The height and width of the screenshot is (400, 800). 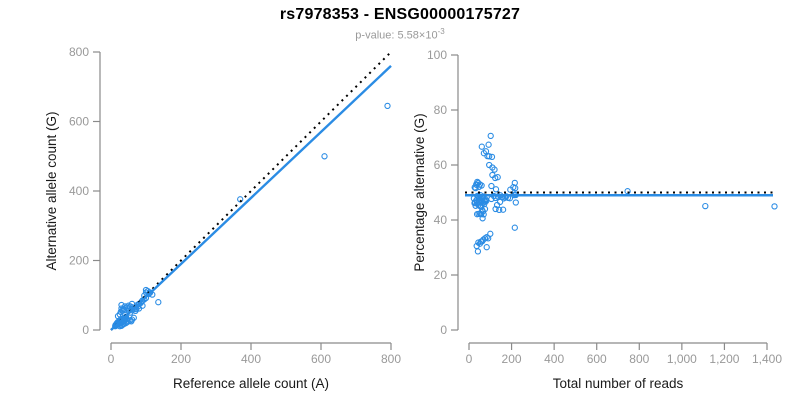 I want to click on pvalue-subtitle: p-value: 5.58×10-3, so click(x=400, y=34).